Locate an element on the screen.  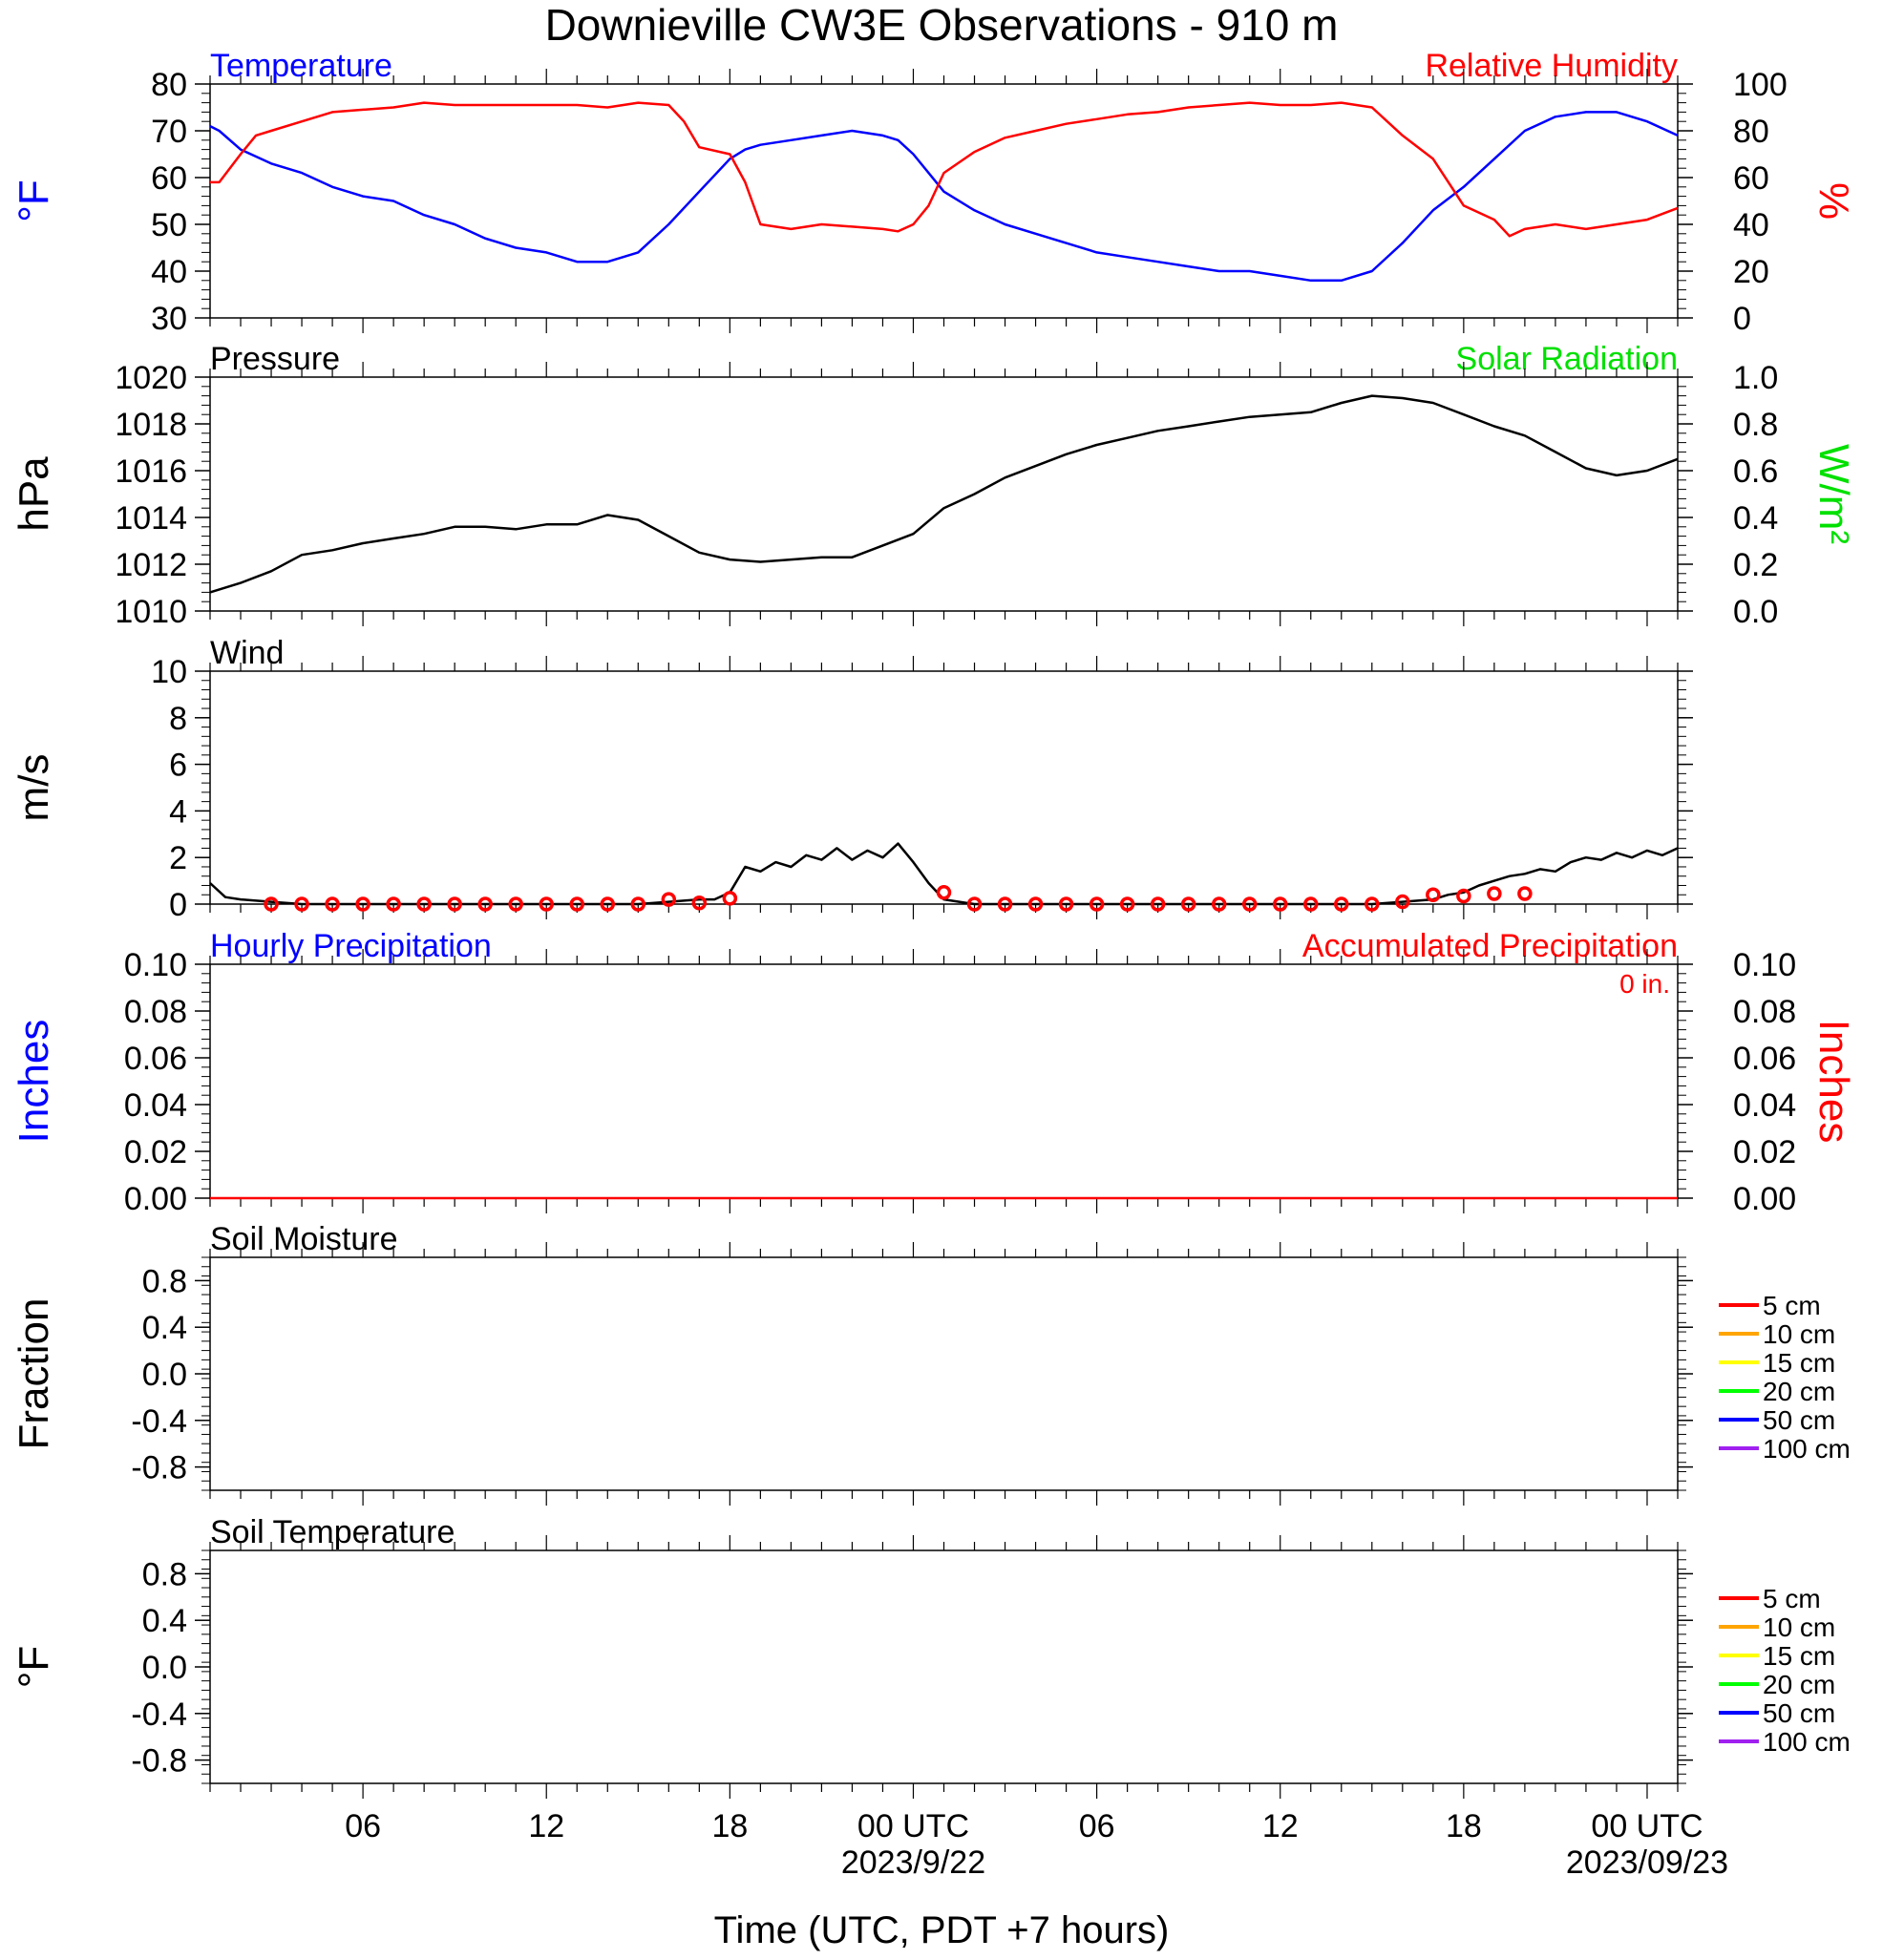
legend-label: 100 cm is located at coordinates (1807, 1449).